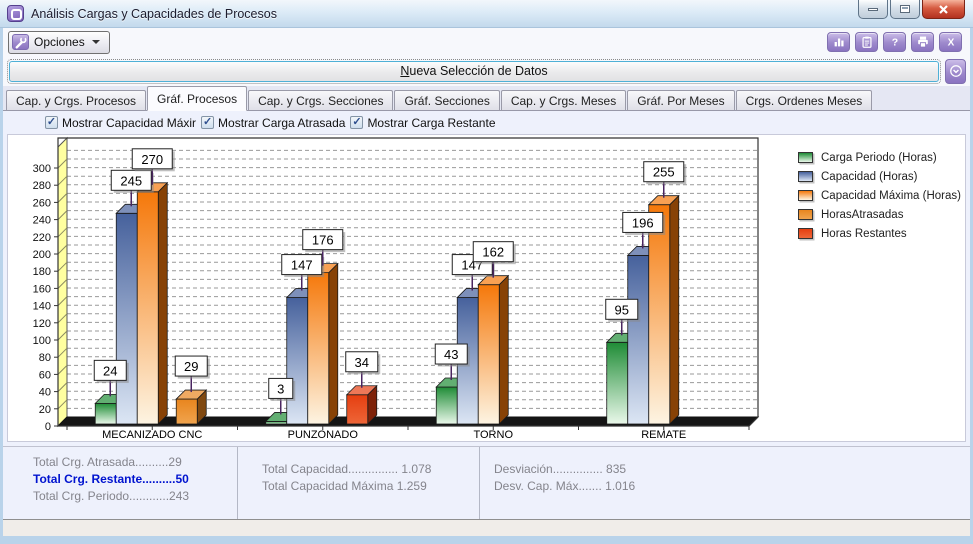  I want to click on legend-label: Carga Periodo (Horas), so click(879, 157).